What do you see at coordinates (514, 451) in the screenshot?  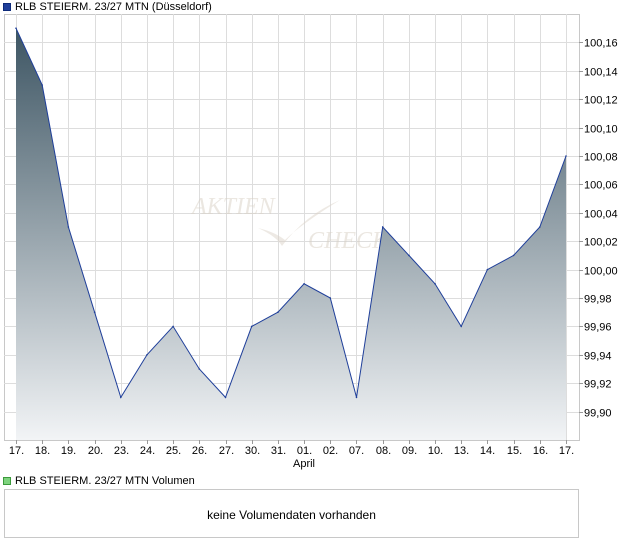 I see `x-tick-label: 15.` at bounding box center [514, 451].